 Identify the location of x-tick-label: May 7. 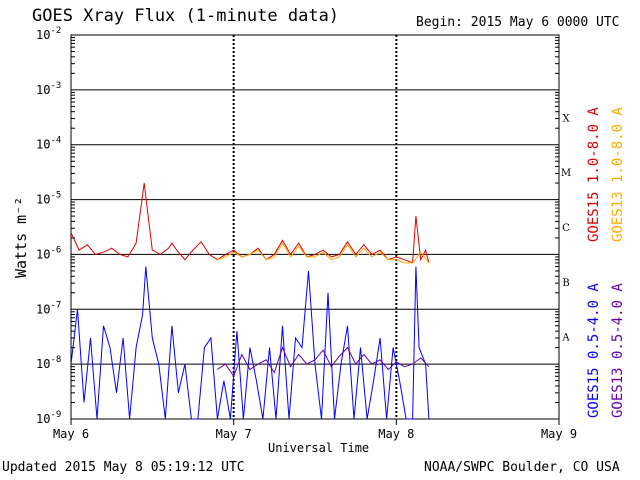
(234, 434).